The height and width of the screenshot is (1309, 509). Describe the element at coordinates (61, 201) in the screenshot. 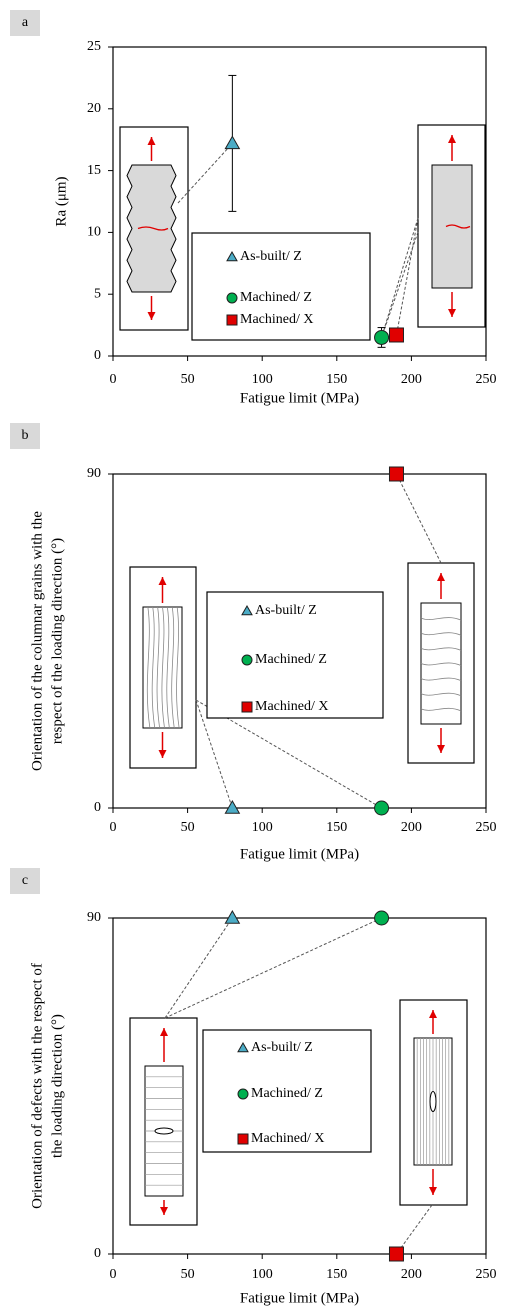

I see `y-axis-label: Ra (μm)` at that location.